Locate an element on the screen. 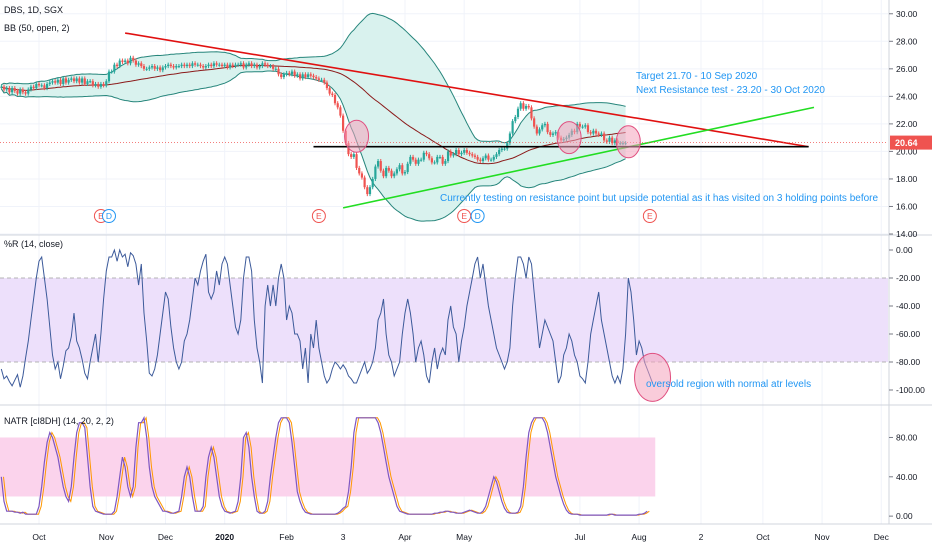  bb-indicator-label: BB (50, open, 2) is located at coordinates (37, 28).